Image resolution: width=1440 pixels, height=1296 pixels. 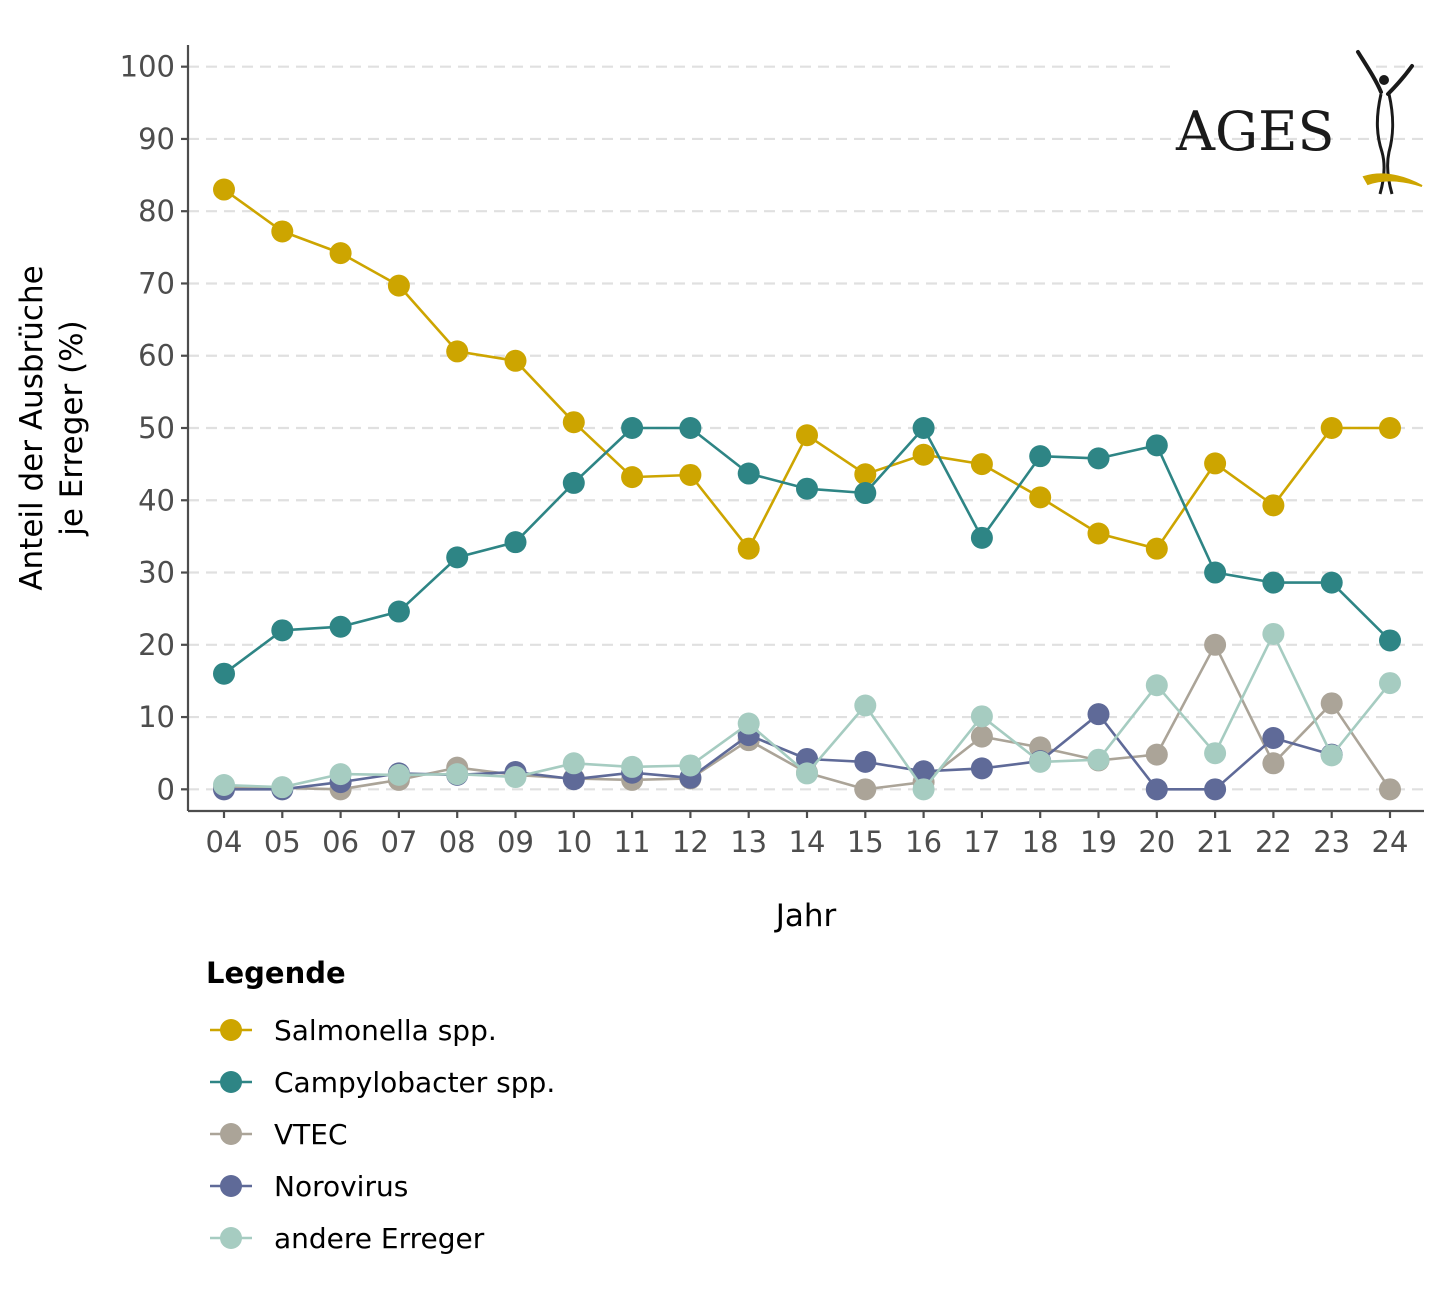 What do you see at coordinates (1040, 842) in the screenshot?
I see `x-tick-label: 18` at bounding box center [1040, 842].